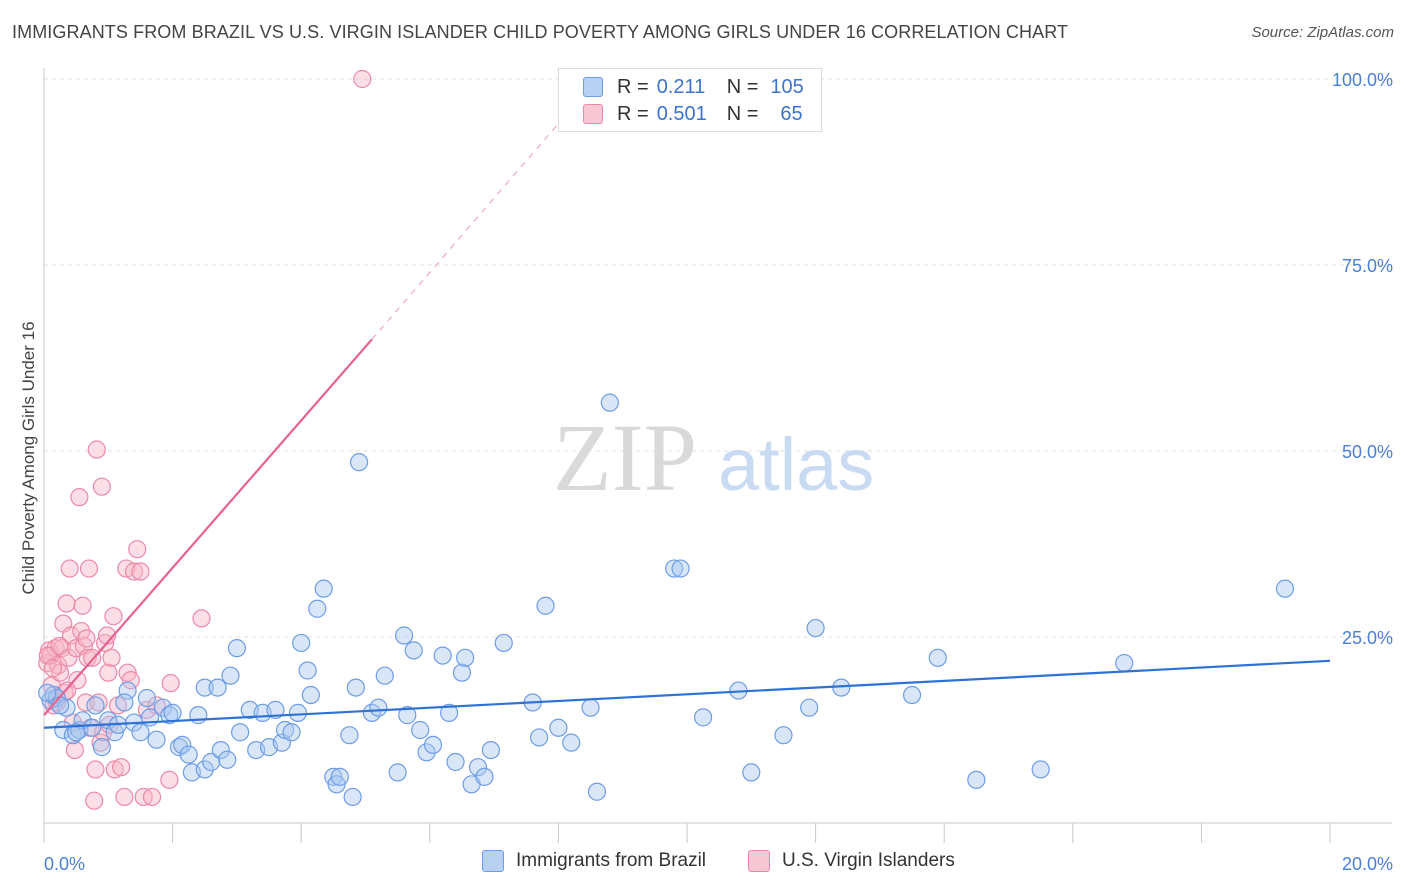 Image resolution: width=1406 pixels, height=892 pixels. Describe the element at coordinates (681, 86) in the screenshot. I see `legend-r-value-brazil: 0.211` at that location.